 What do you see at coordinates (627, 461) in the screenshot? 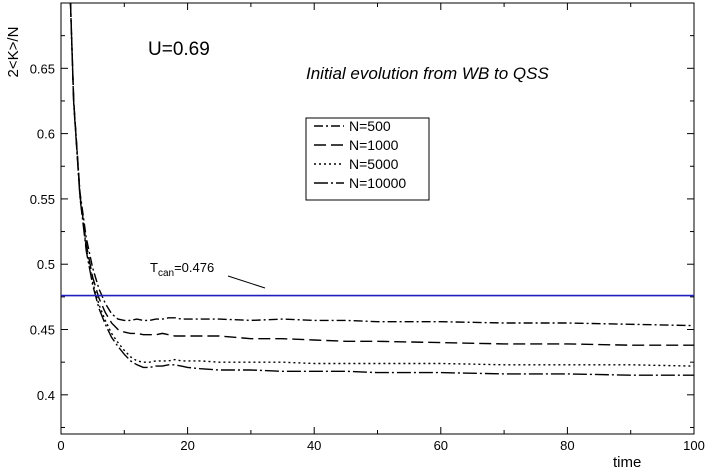
I see `x-axis-label: time` at bounding box center [627, 461].